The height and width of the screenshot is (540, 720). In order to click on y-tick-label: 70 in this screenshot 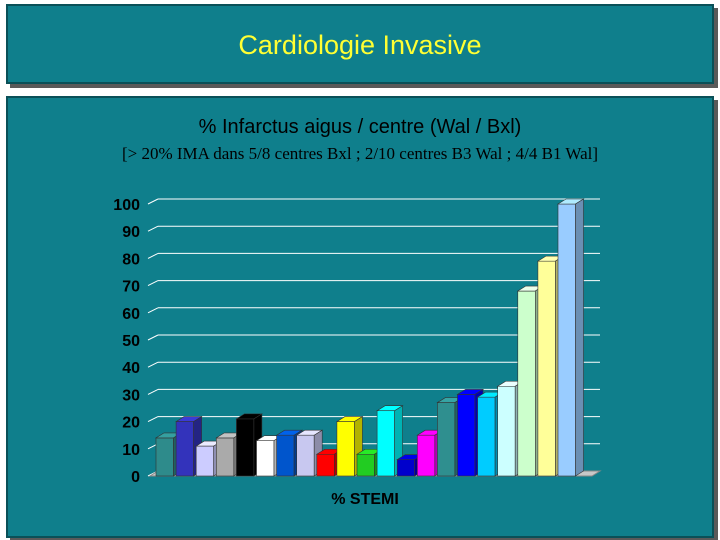, I will do `click(131, 287)`.